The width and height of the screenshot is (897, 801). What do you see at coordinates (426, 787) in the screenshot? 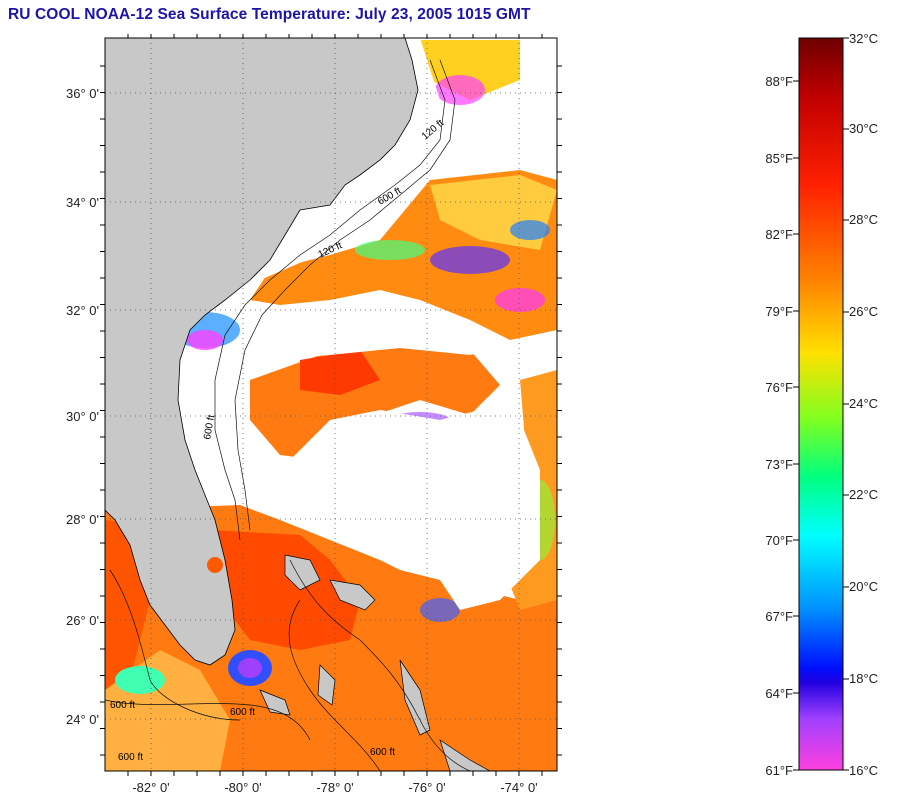
I see `lon-label: -76° 0'` at bounding box center [426, 787].